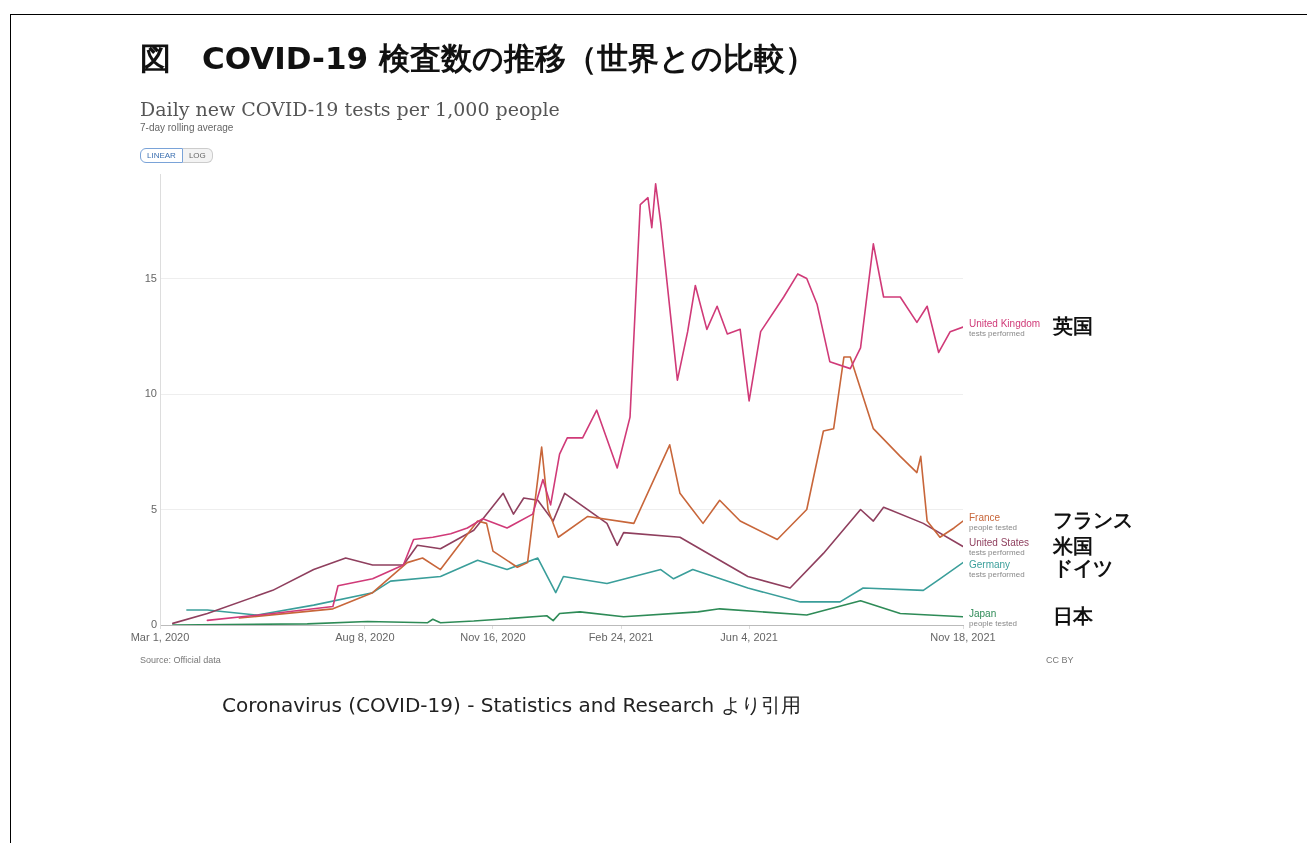 This screenshot has height=843, width=1307. I want to click on text: ドイツ, so click(1083, 567).